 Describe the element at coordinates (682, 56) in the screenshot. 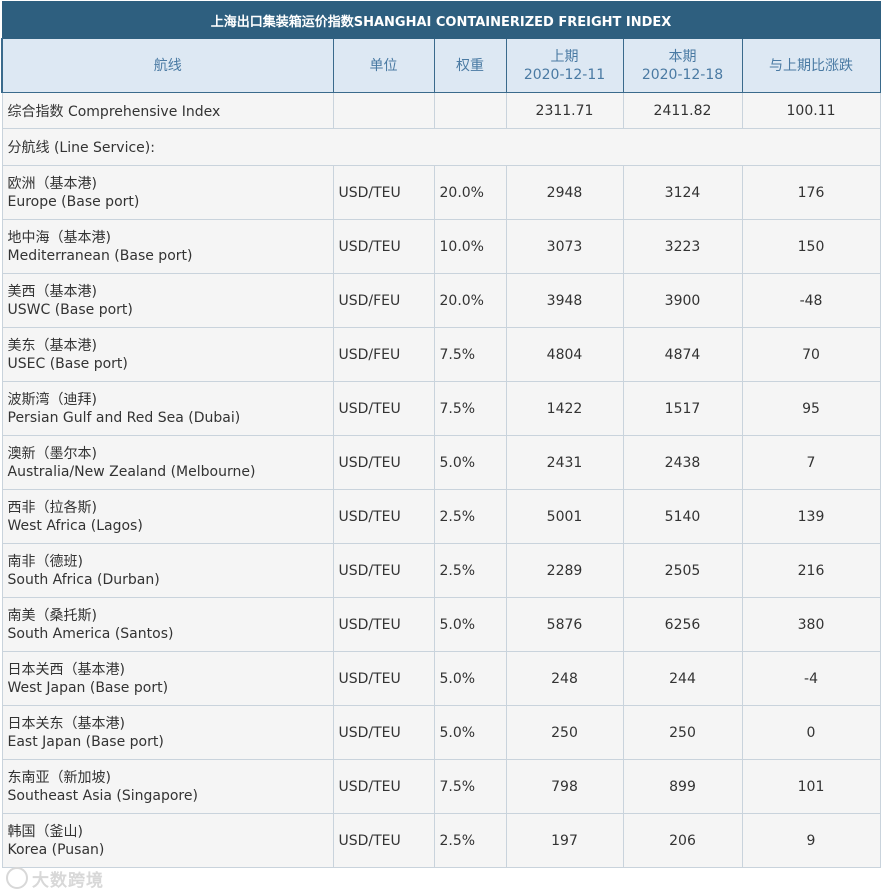

I see `header-current-label: 本期` at that location.